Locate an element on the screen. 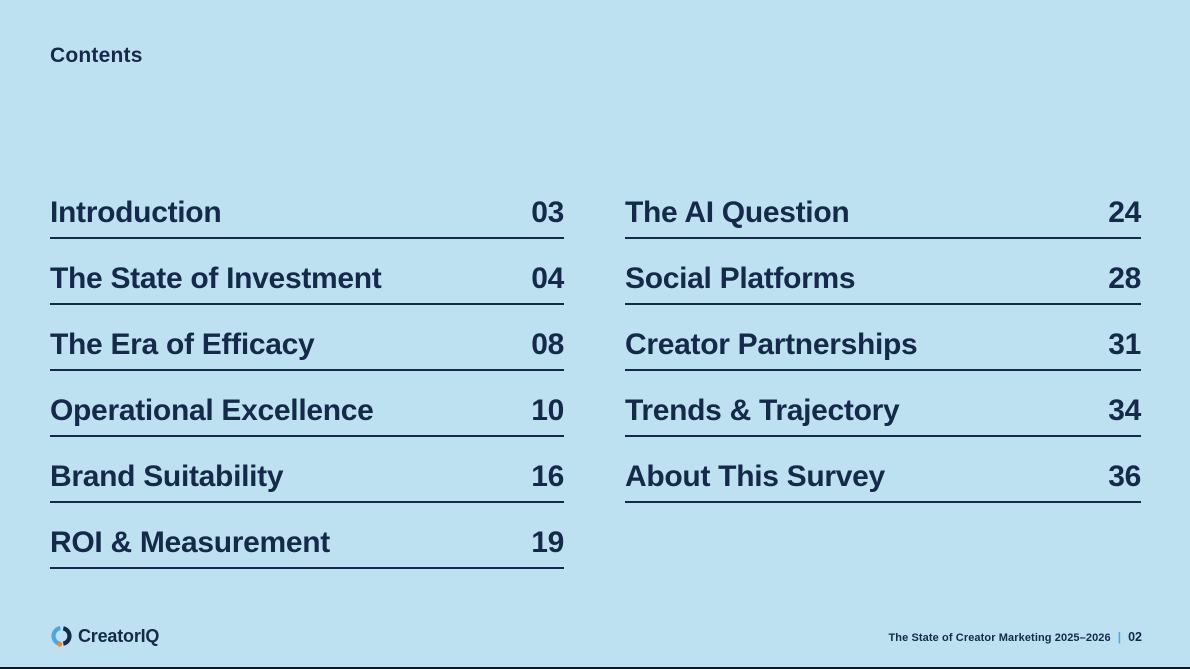 Image resolution: width=1190 pixels, height=669 pixels. toc-entry: The State of Investment 04 is located at coordinates (307, 272).